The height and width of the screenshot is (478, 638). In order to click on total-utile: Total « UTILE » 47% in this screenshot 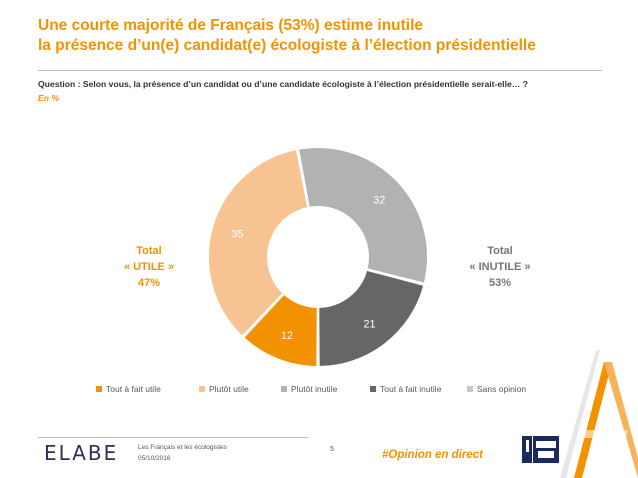, I will do `click(149, 267)`.